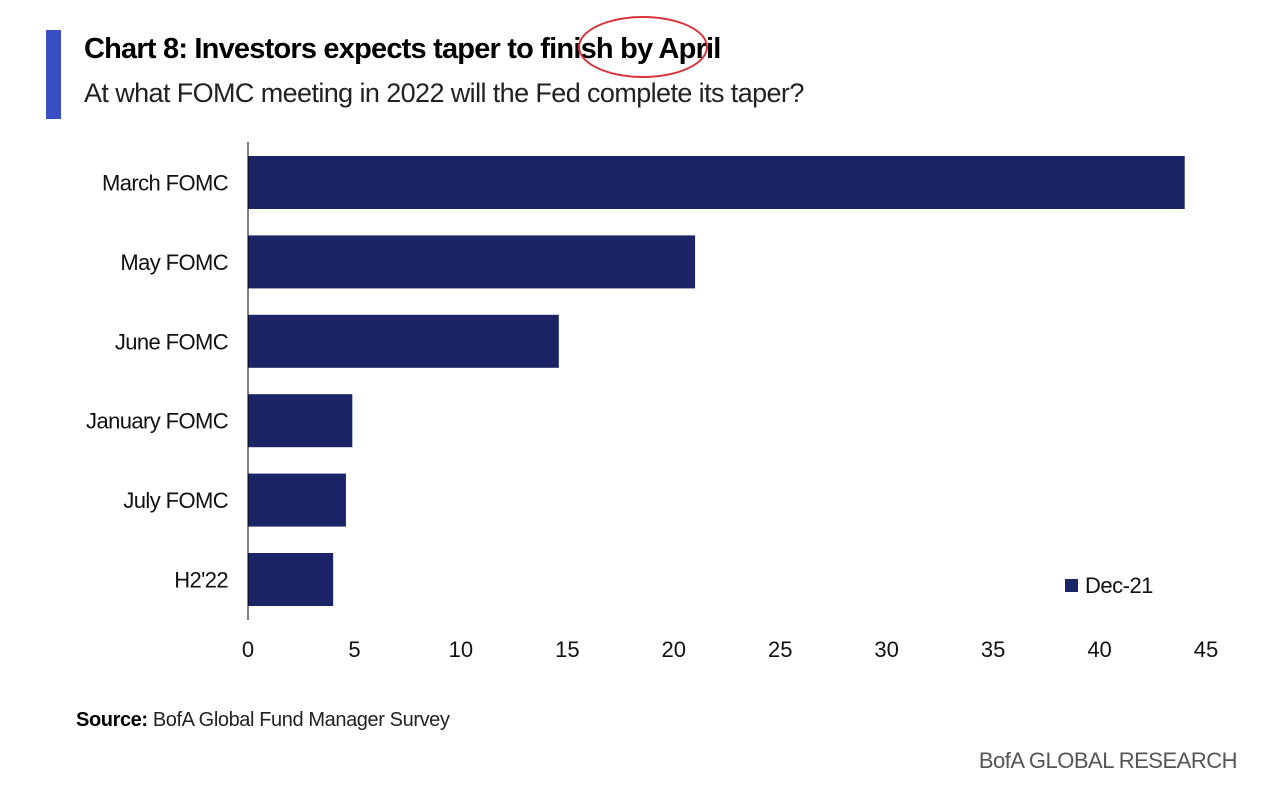 This screenshot has height=793, width=1261. Describe the element at coordinates (716, 182) in the screenshot. I see `bar-march-fomc` at that location.